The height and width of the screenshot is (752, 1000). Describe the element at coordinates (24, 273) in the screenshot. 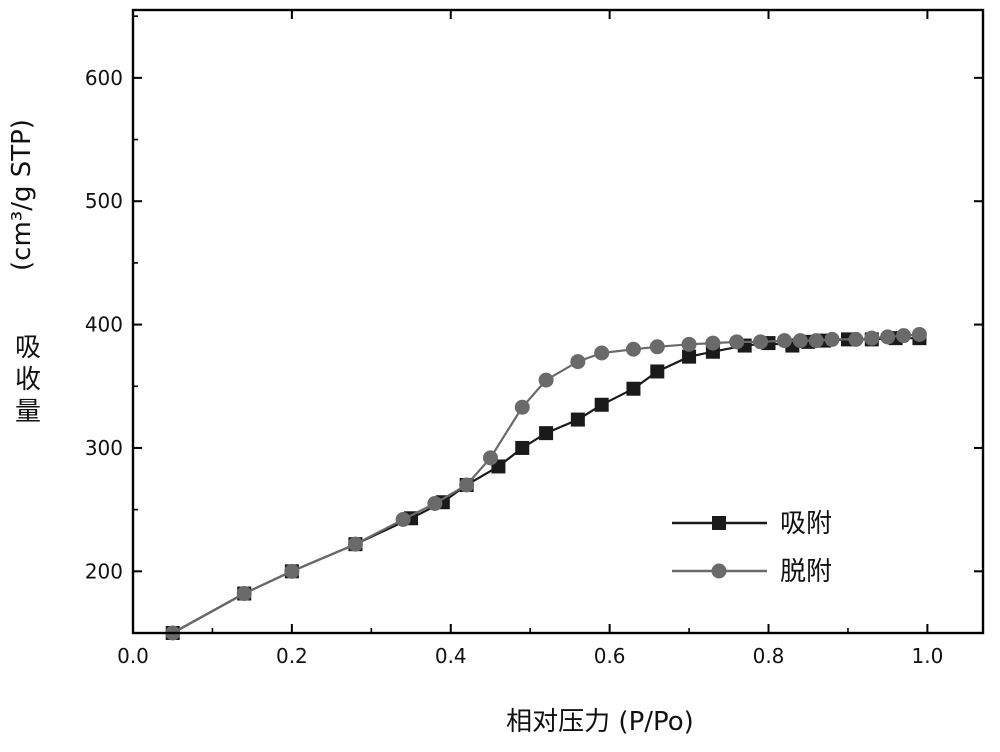

I see `y-axis-title: 吸 收 量 (cm³/g STP)` at that location.